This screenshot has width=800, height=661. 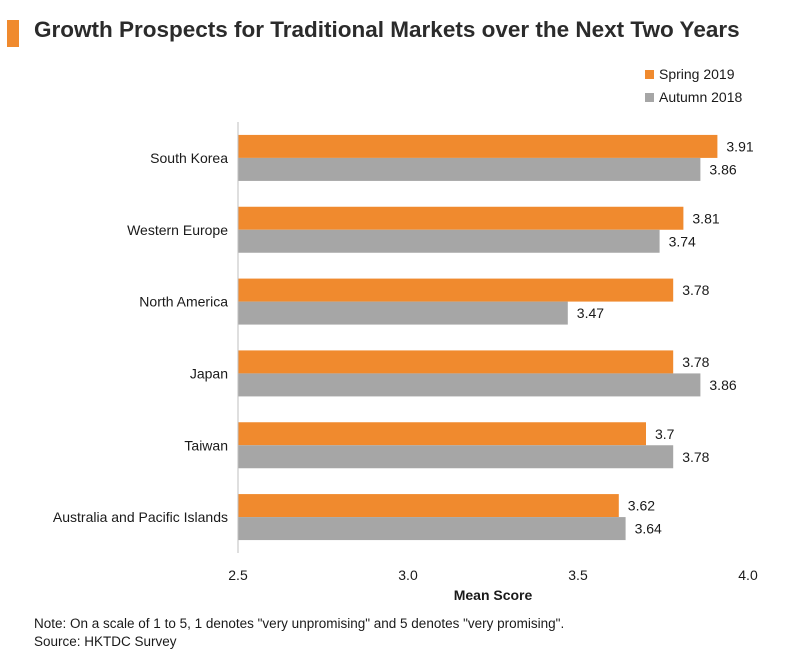 What do you see at coordinates (700, 97) in the screenshot?
I see `legend-label-autumn-2018: Autumn 2018` at bounding box center [700, 97].